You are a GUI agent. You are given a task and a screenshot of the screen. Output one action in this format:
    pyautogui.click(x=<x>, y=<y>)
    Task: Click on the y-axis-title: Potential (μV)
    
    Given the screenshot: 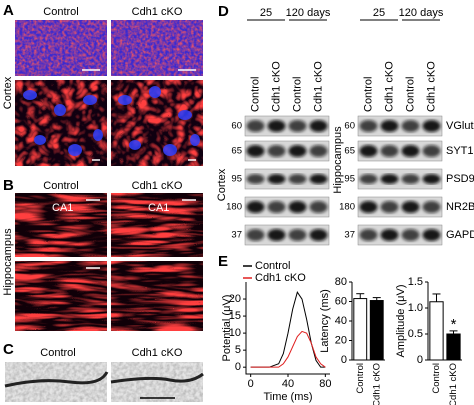 What is the action you would take?
    pyautogui.click(x=227, y=328)
    